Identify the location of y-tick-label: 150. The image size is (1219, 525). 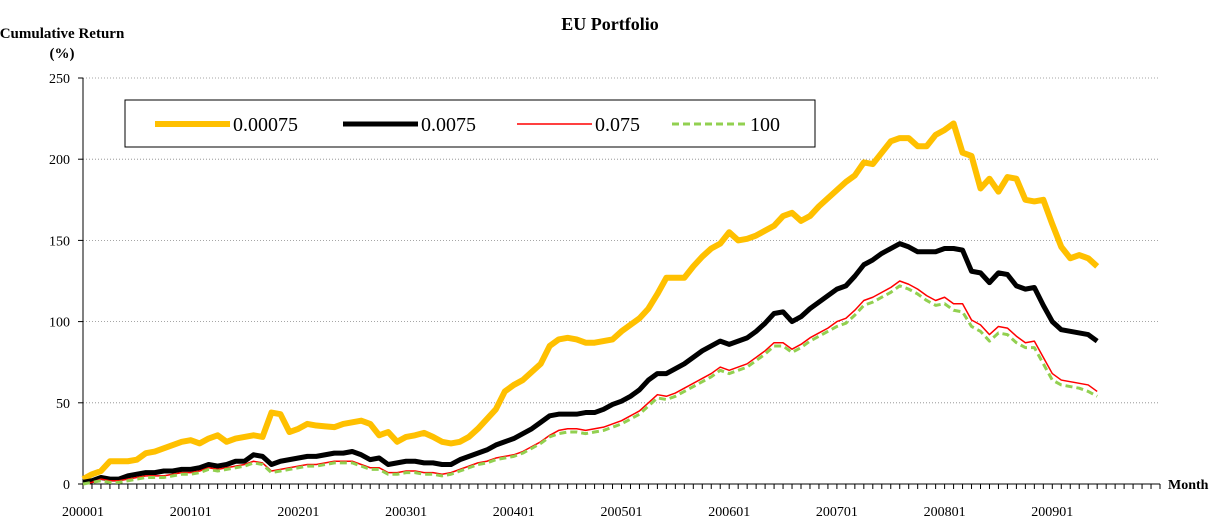
(59, 241).